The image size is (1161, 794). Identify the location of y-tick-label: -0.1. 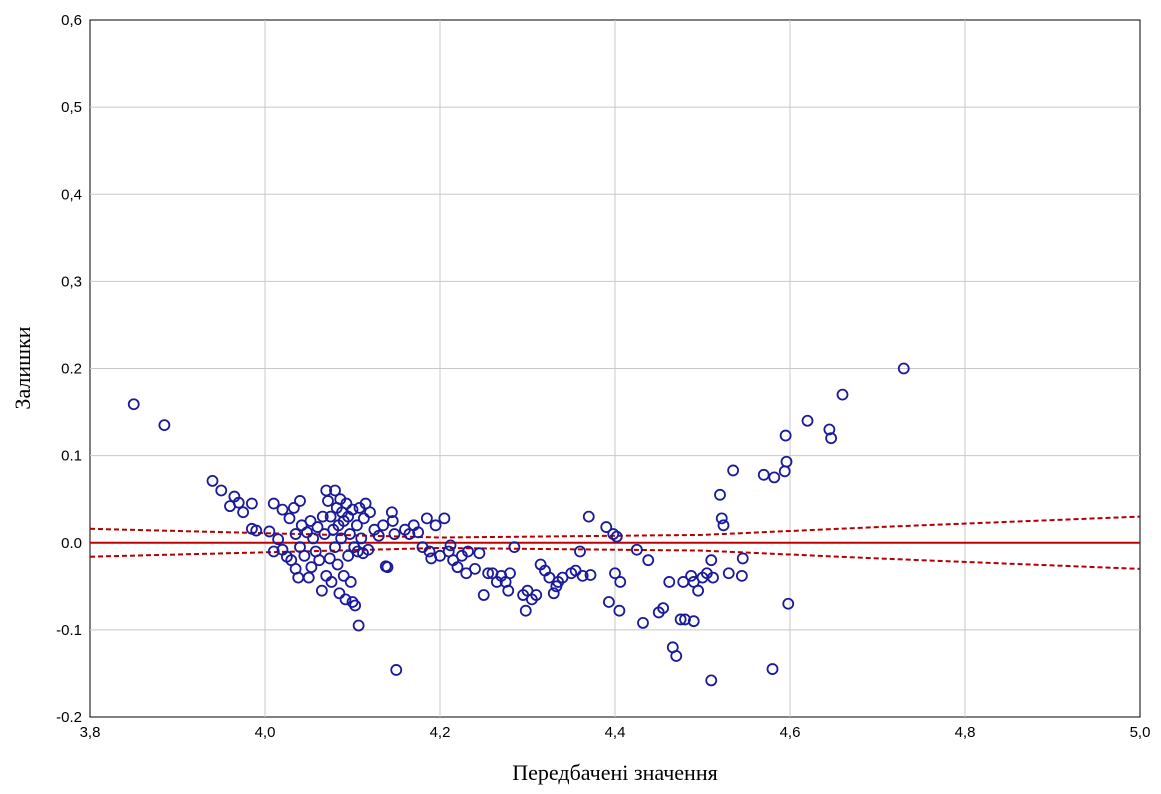
(69, 630).